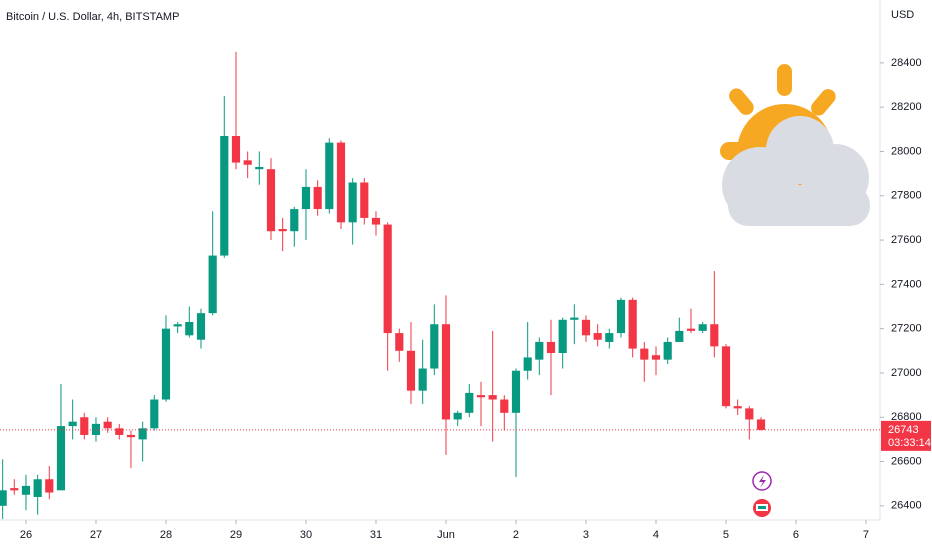  What do you see at coordinates (906, 196) in the screenshot?
I see `y-tick-label: 27800` at bounding box center [906, 196].